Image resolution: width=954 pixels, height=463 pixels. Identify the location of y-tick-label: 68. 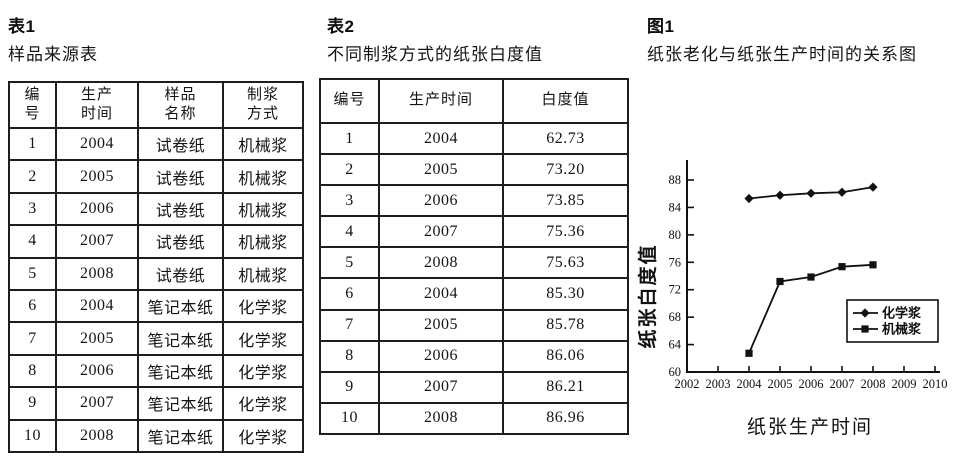
(675, 317).